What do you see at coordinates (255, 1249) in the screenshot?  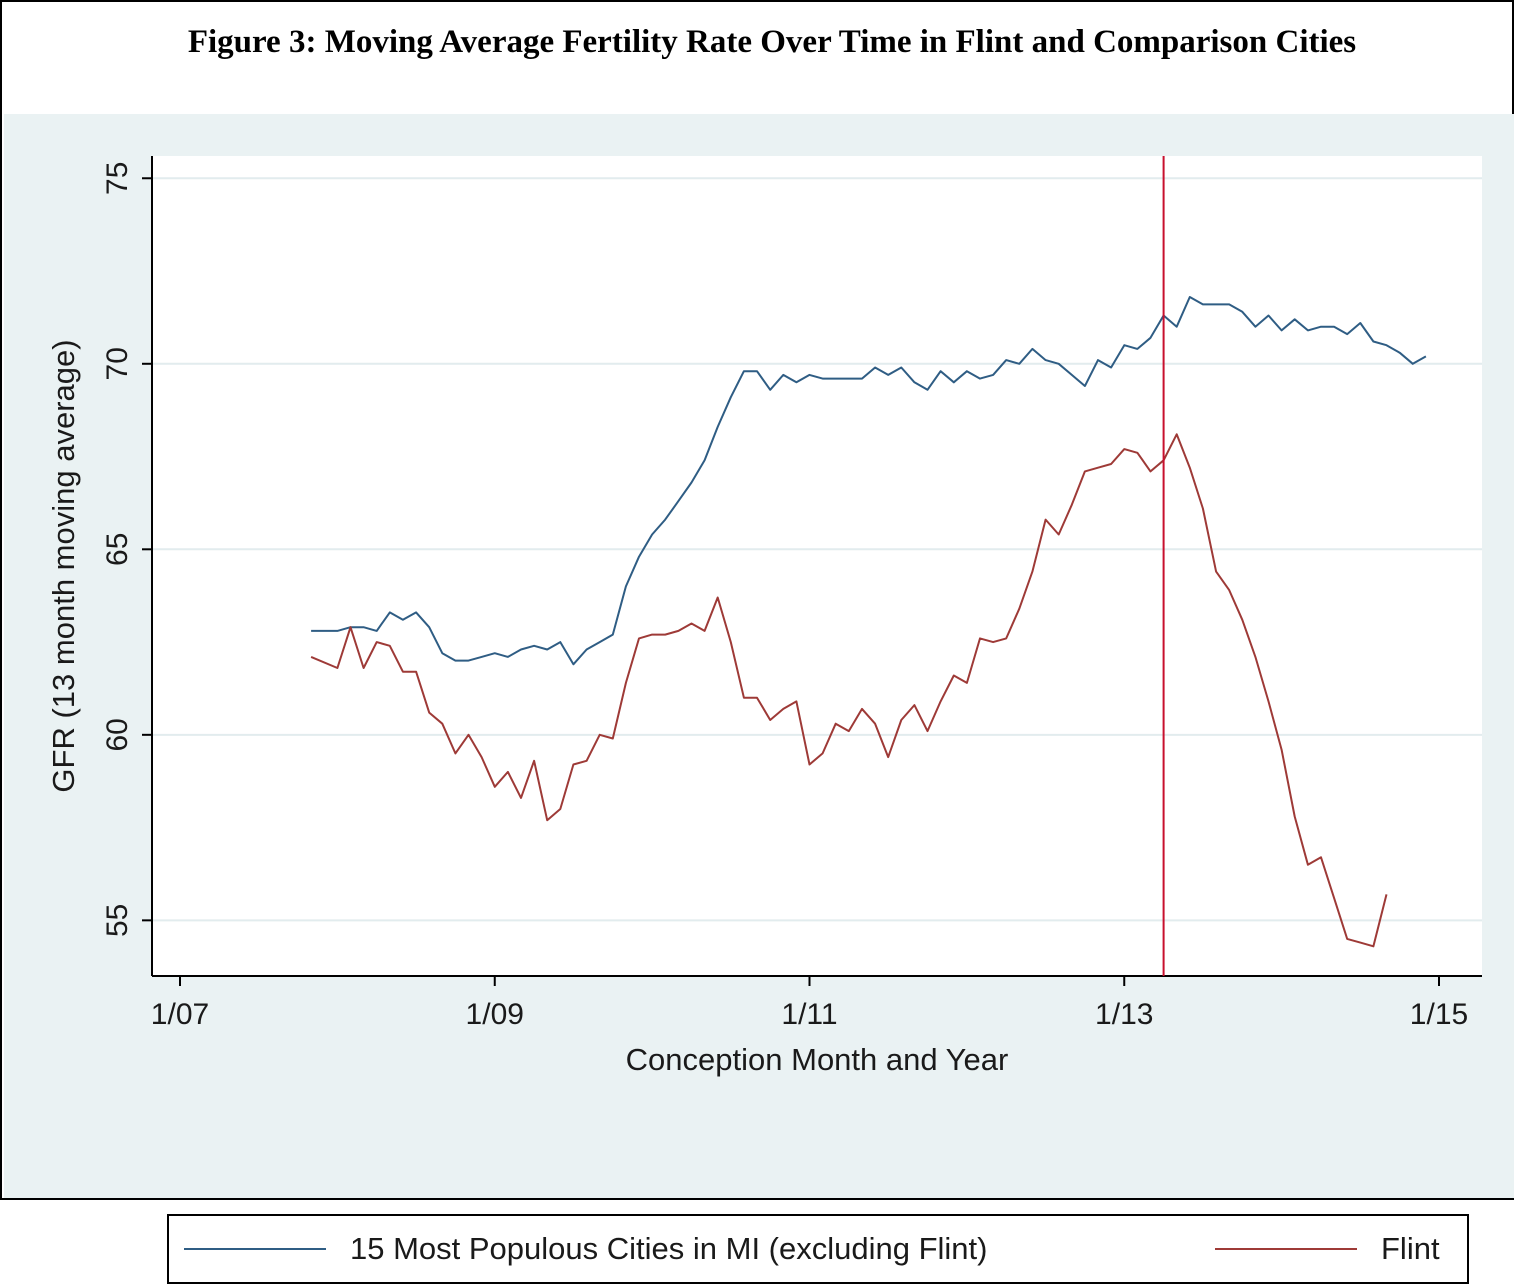 I see `legend-swatch-comparison` at bounding box center [255, 1249].